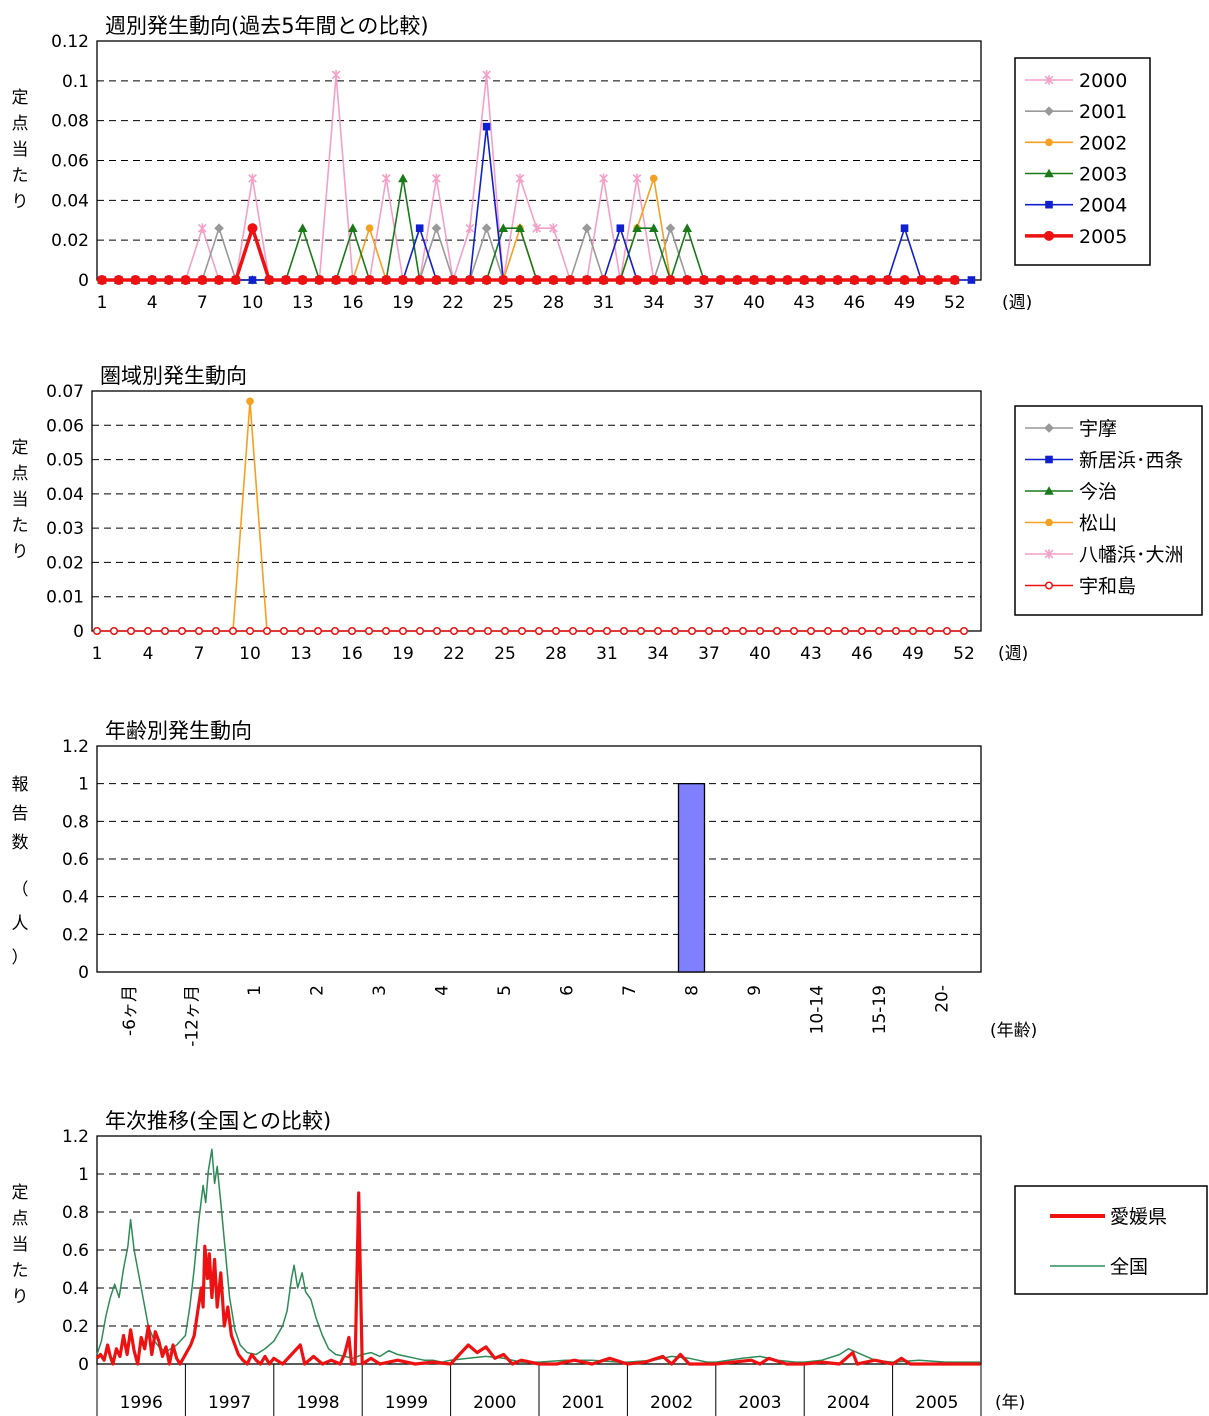  What do you see at coordinates (20, 924) in the screenshot?
I see `y-axis-label: 人` at bounding box center [20, 924].